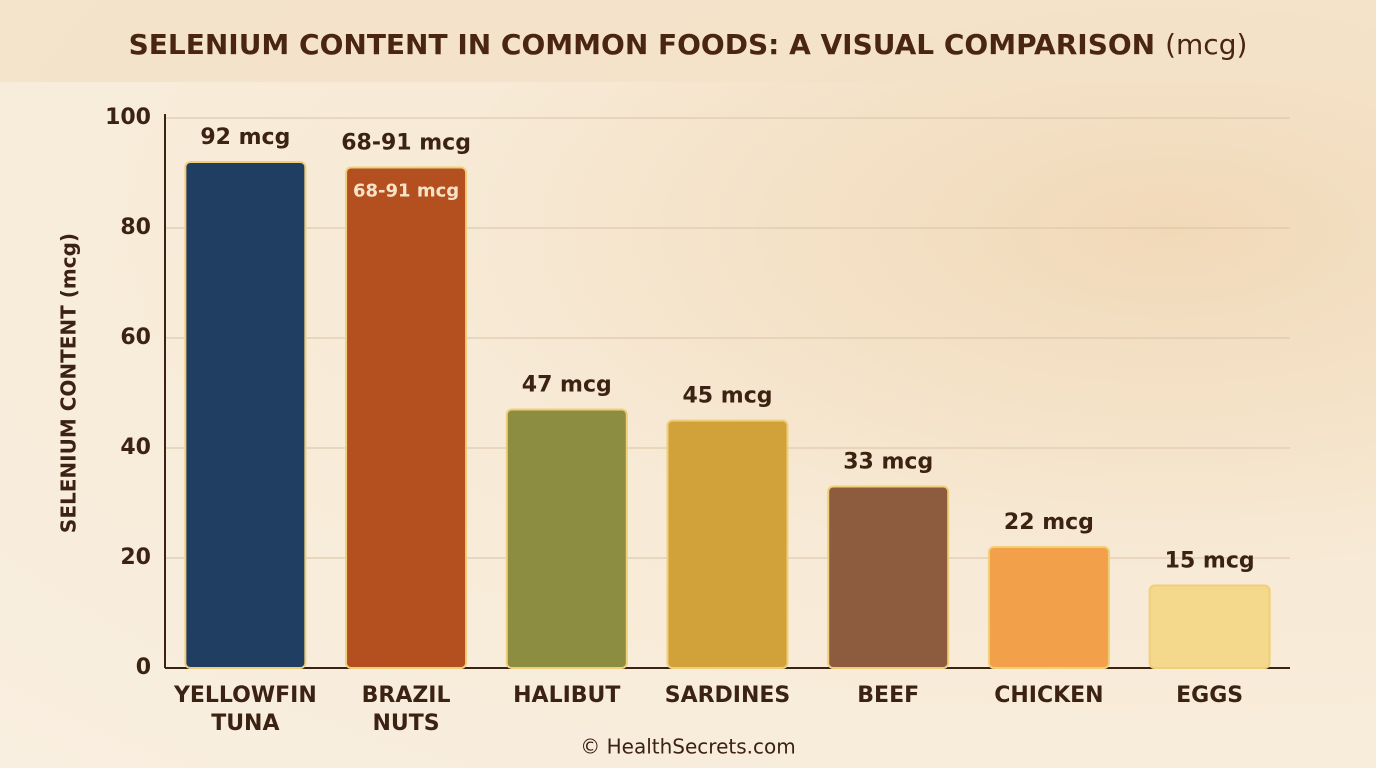 The height and width of the screenshot is (768, 1376). Describe the element at coordinates (567, 695) in the screenshot. I see `x-tick-label: HALIBUT` at that location.